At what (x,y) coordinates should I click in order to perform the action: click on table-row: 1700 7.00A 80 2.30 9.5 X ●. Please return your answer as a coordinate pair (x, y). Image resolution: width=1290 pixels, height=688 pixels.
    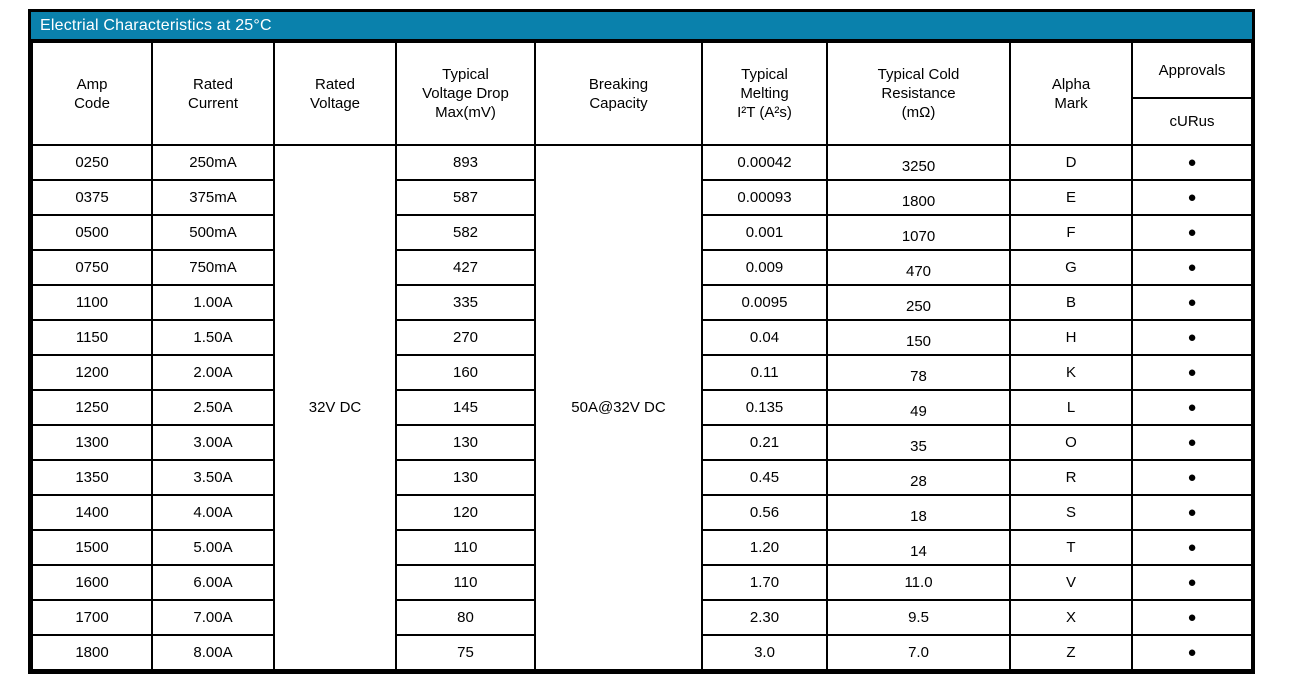
    Looking at the image, I should click on (642, 617).